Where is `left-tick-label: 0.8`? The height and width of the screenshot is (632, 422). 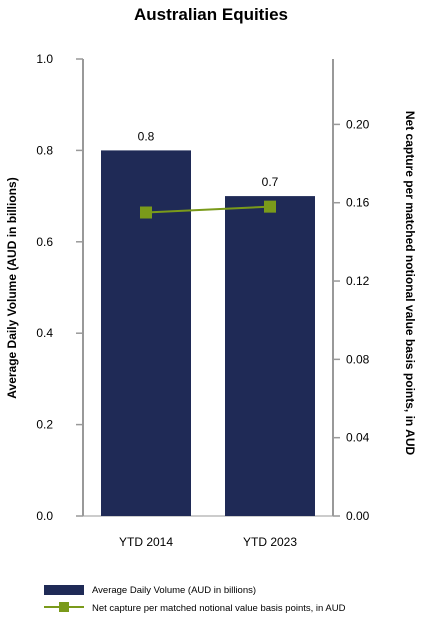
left-tick-label: 0.8 is located at coordinates (44, 150).